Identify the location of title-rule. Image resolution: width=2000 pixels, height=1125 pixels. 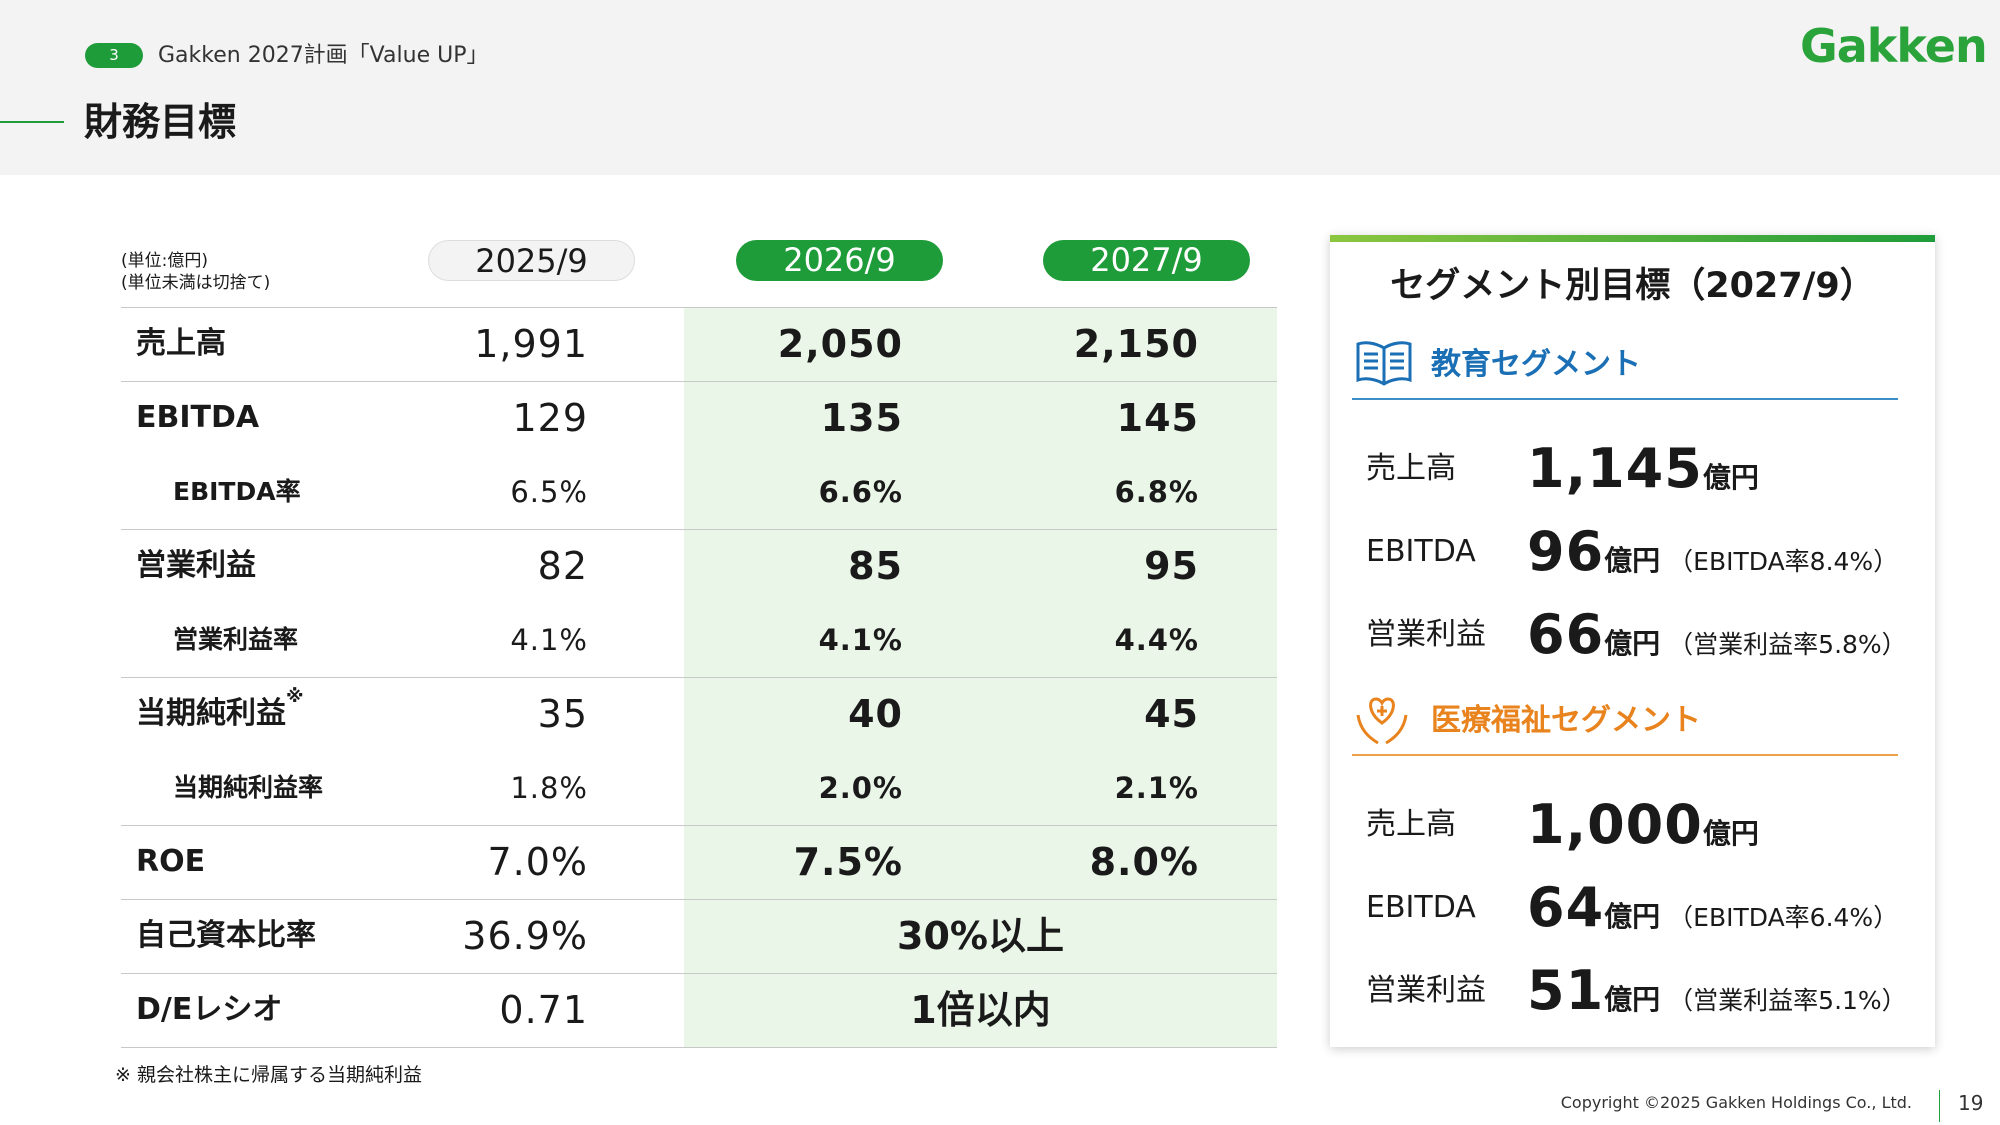
(32, 122).